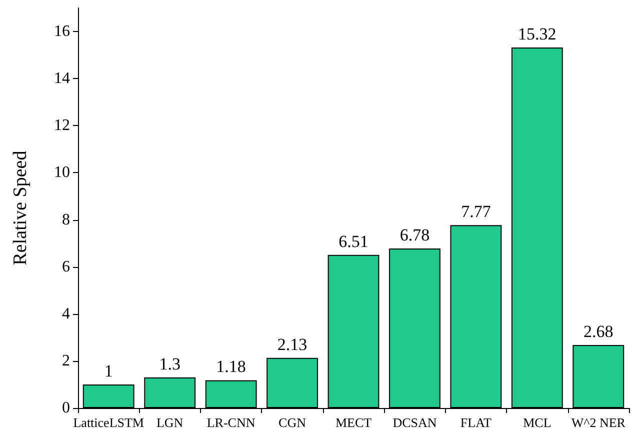 The height and width of the screenshot is (435, 641). Describe the element at coordinates (292, 422) in the screenshot. I see `x-tick-label: CGN` at that location.